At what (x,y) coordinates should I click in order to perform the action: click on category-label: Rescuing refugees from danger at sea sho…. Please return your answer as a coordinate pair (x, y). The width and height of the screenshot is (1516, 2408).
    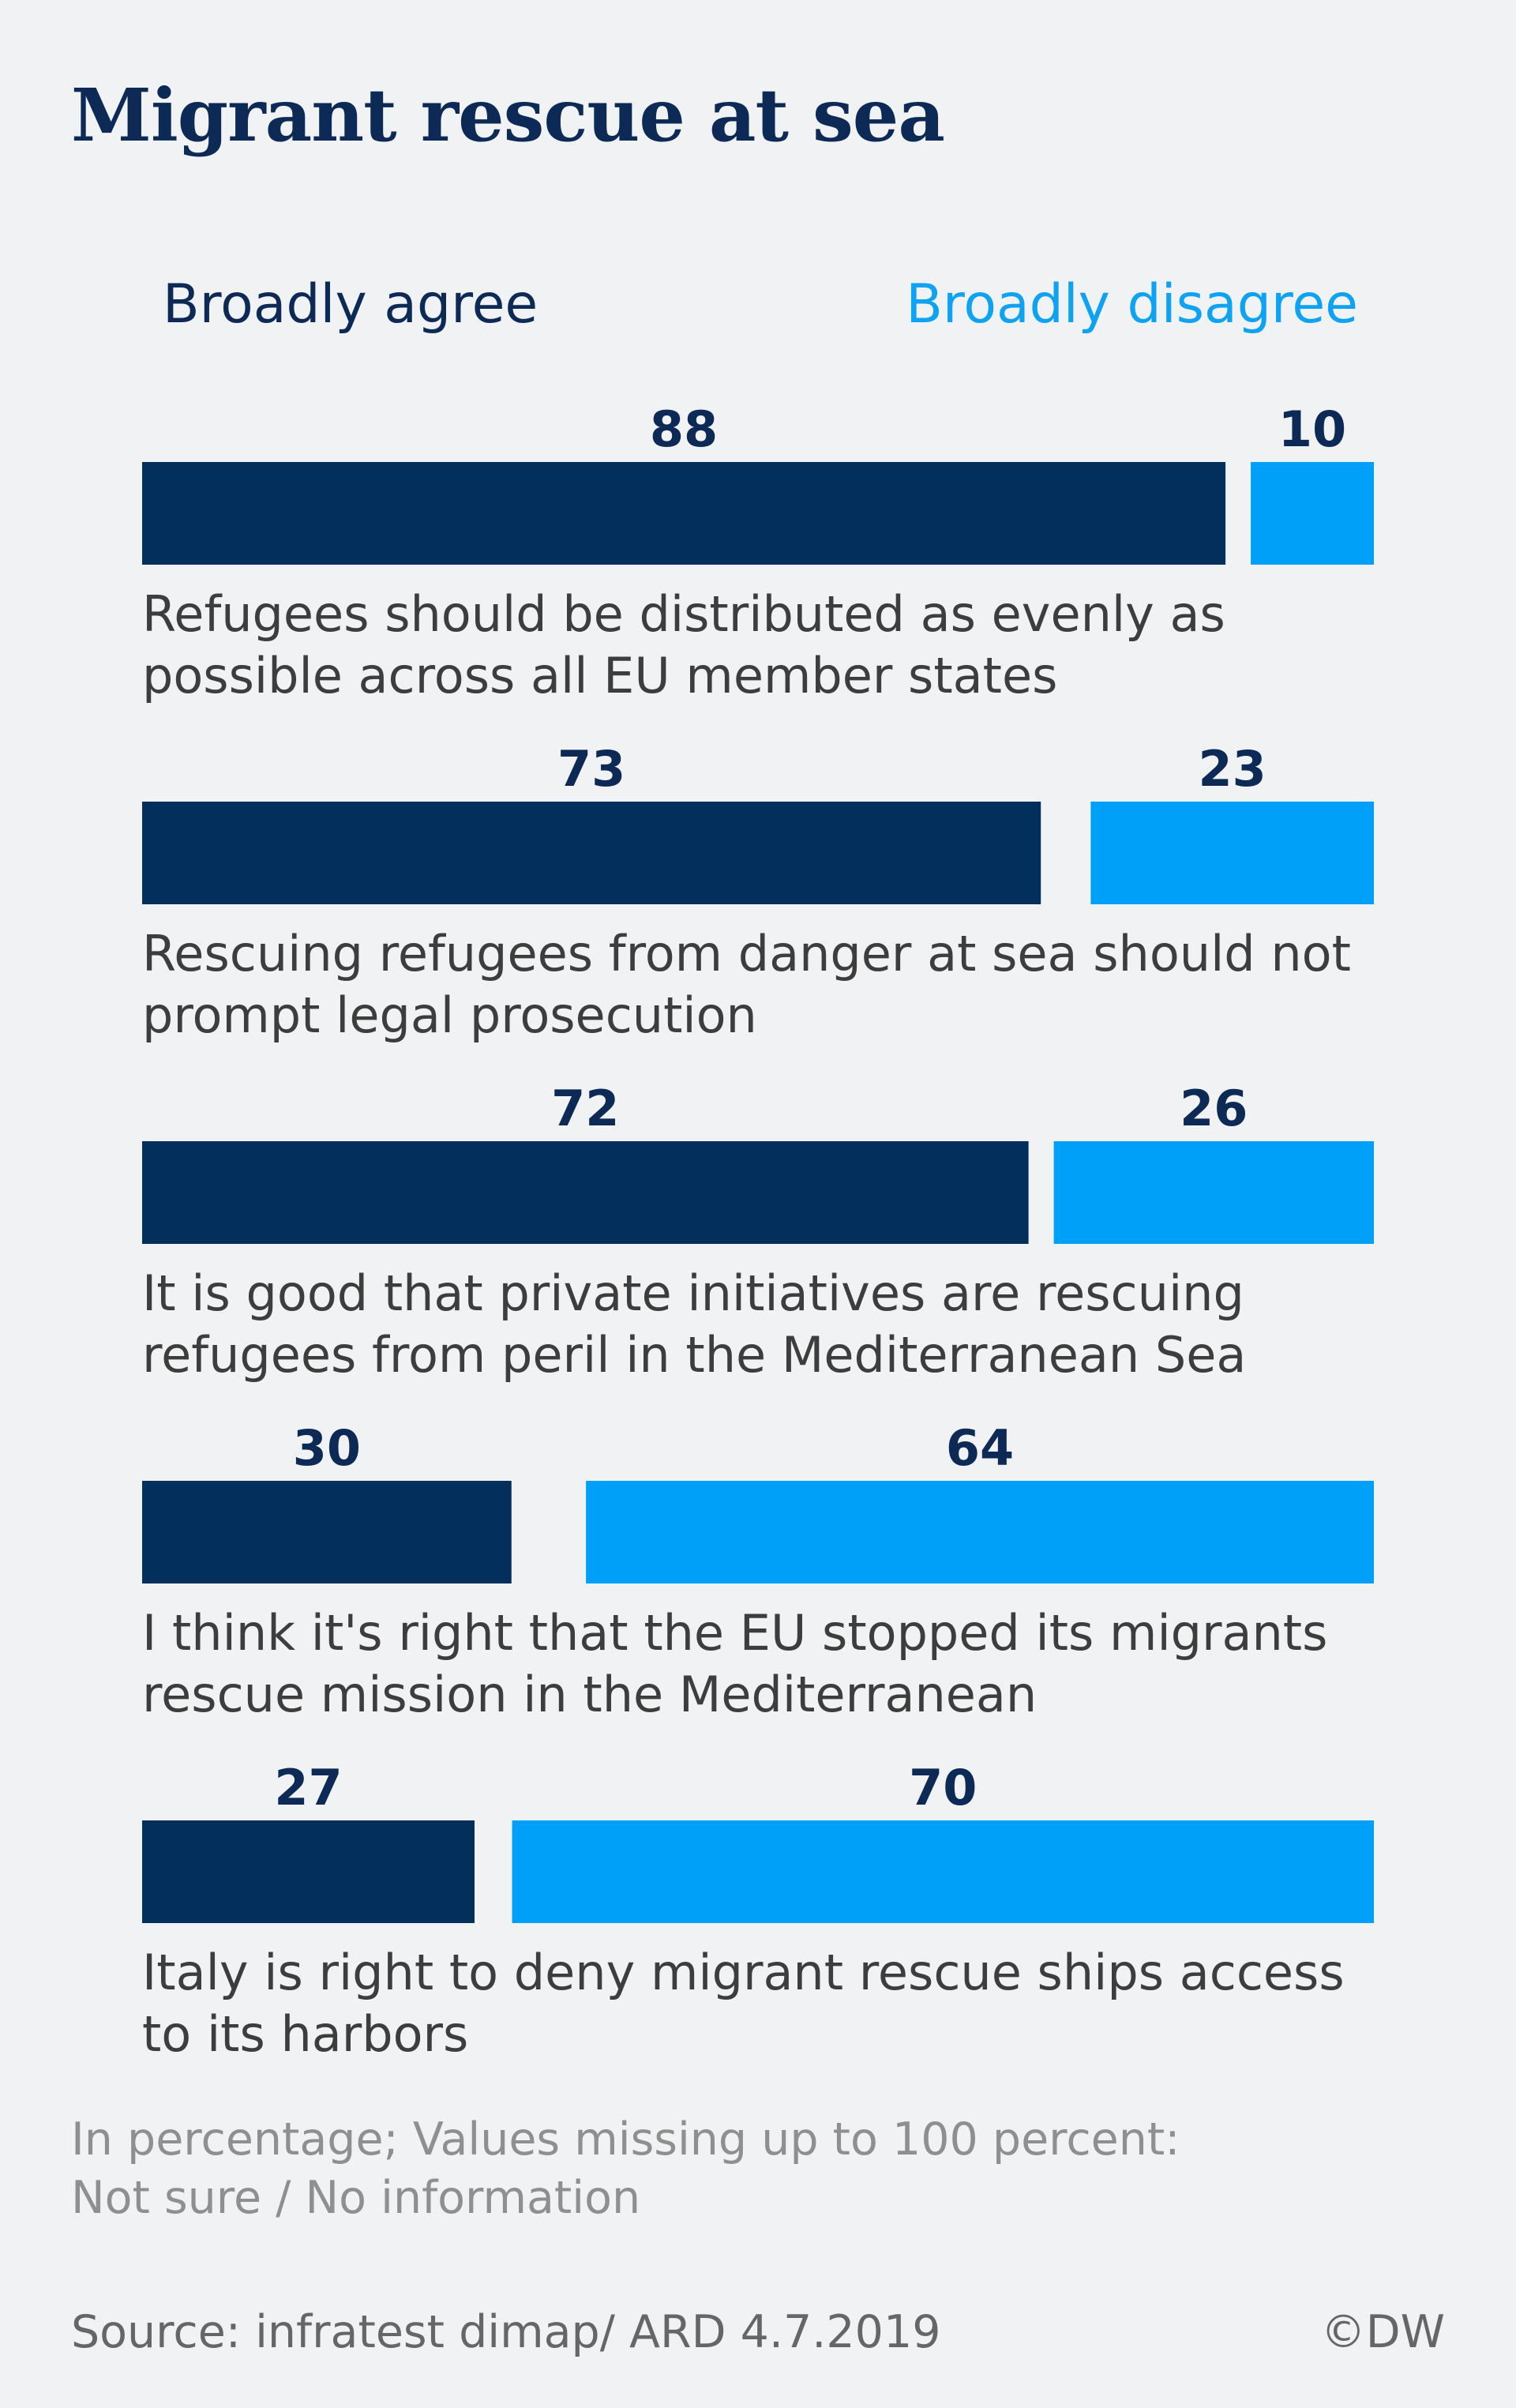
    Looking at the image, I should click on (746, 953).